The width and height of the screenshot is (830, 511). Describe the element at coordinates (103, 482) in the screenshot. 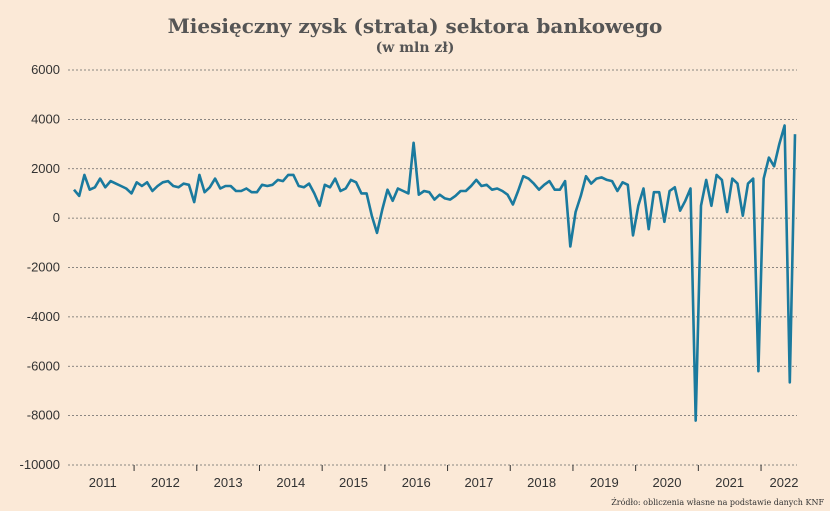

I see `x-tick-label: 2011` at that location.